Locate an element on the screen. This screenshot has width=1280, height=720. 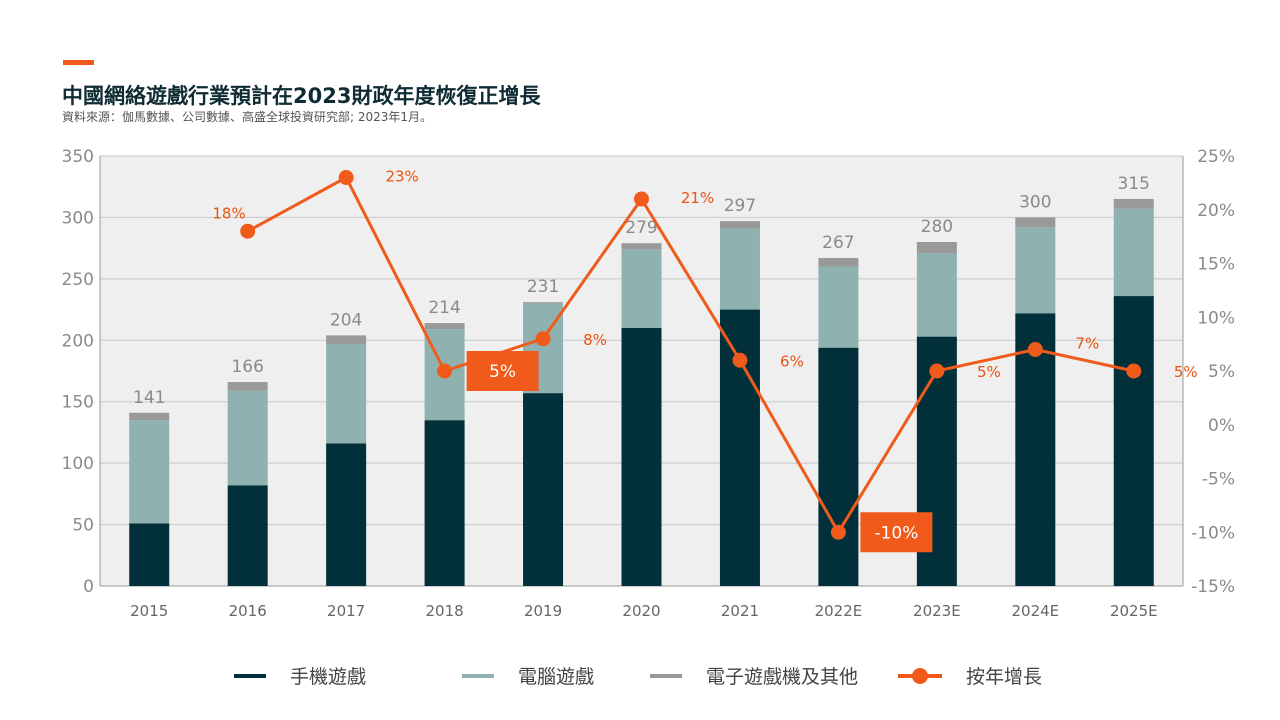
x-axis-tick-label: 2024E is located at coordinates (1035, 611).